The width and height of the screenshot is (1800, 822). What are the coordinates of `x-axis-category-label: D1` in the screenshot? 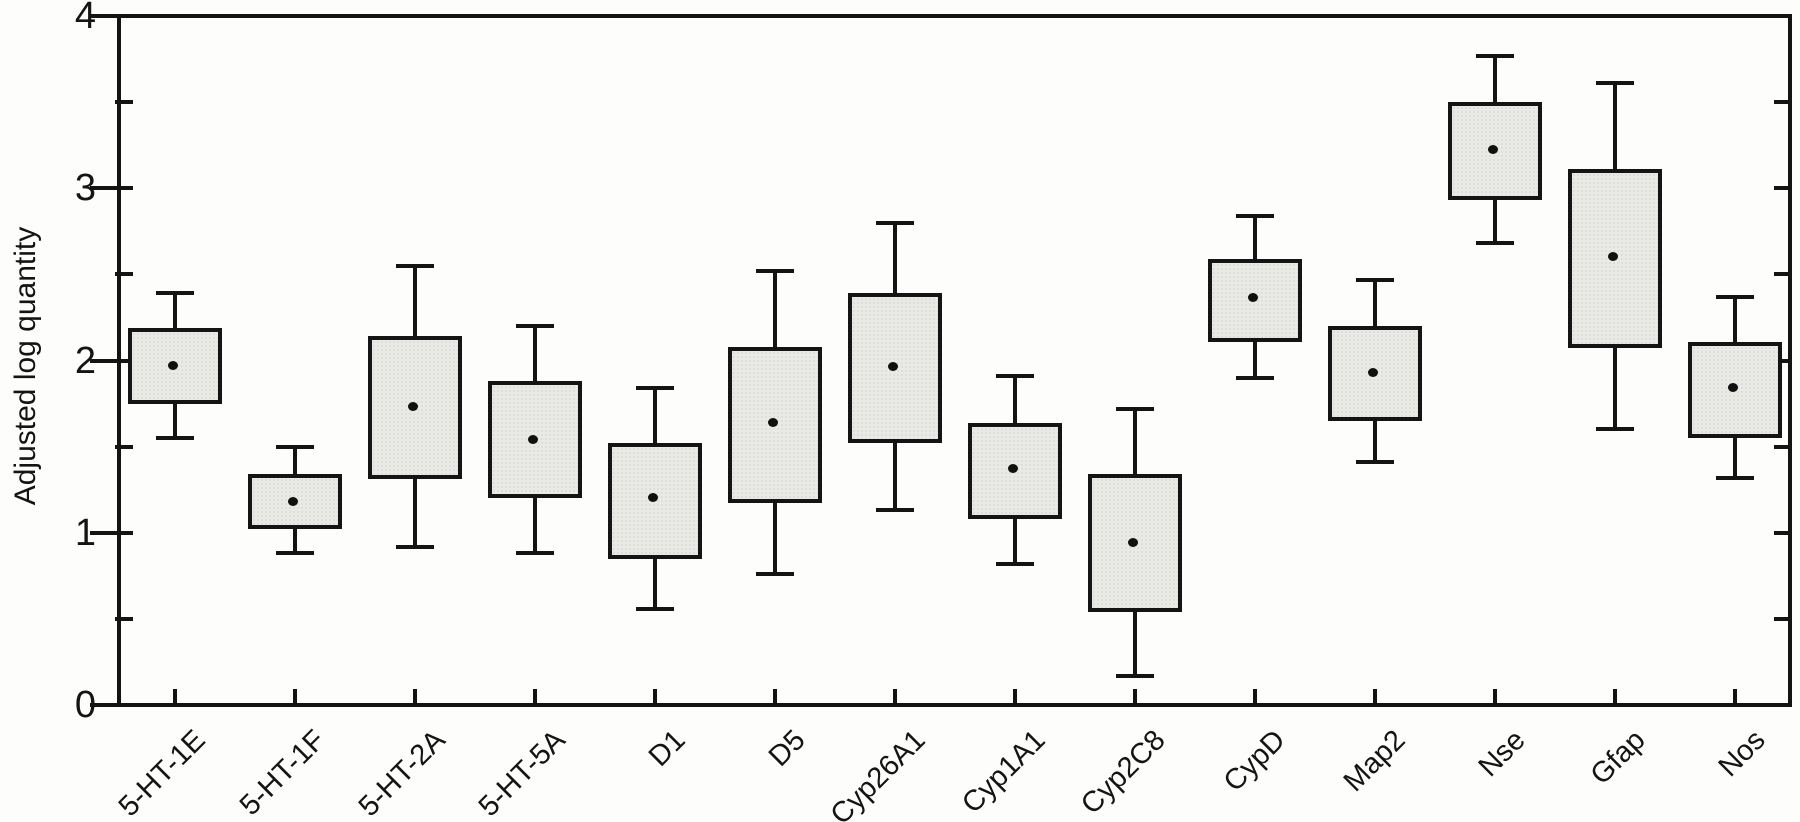 It's located at (667, 748).